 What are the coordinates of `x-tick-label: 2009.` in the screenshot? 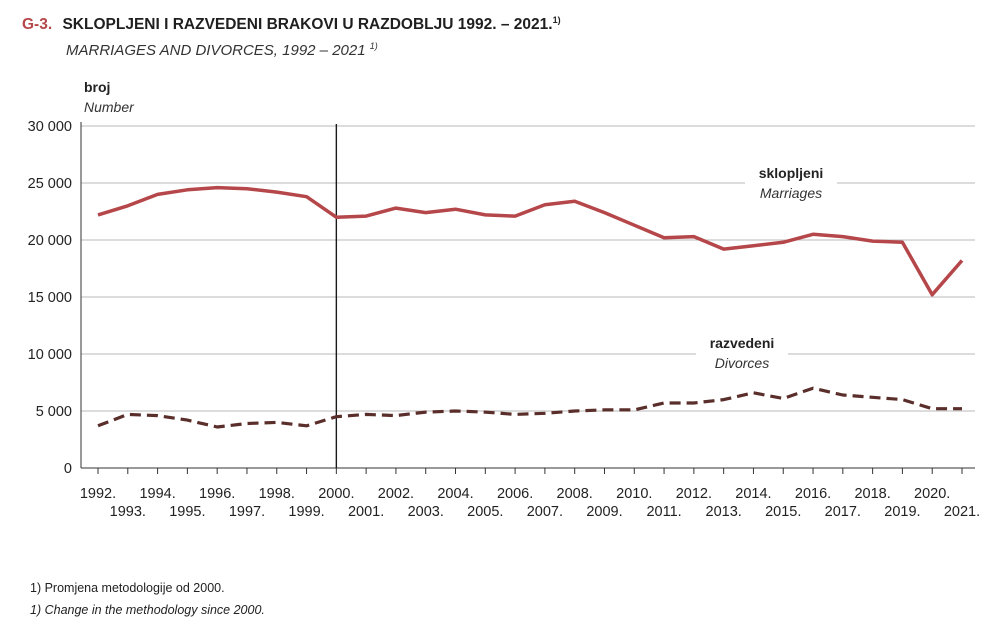 It's located at (604, 512).